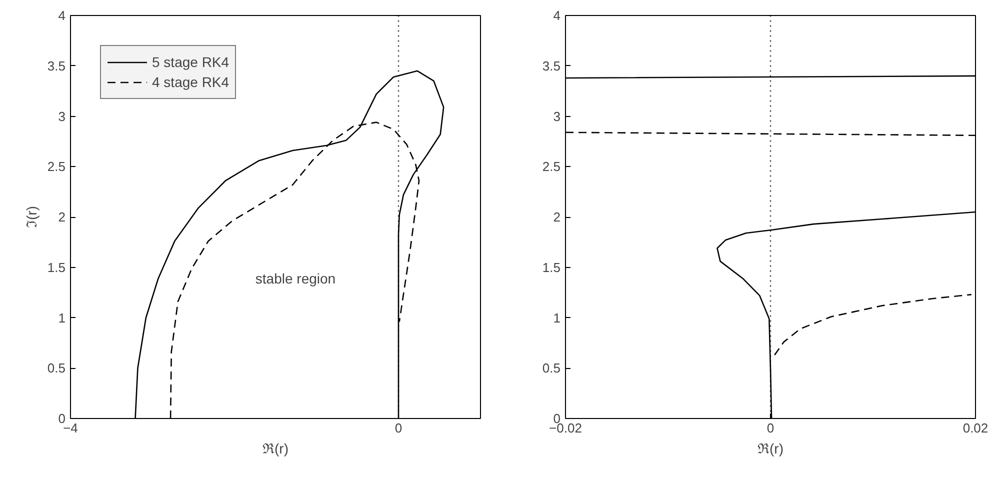 The height and width of the screenshot is (483, 991). I want to click on annotation: stable region, so click(295, 278).